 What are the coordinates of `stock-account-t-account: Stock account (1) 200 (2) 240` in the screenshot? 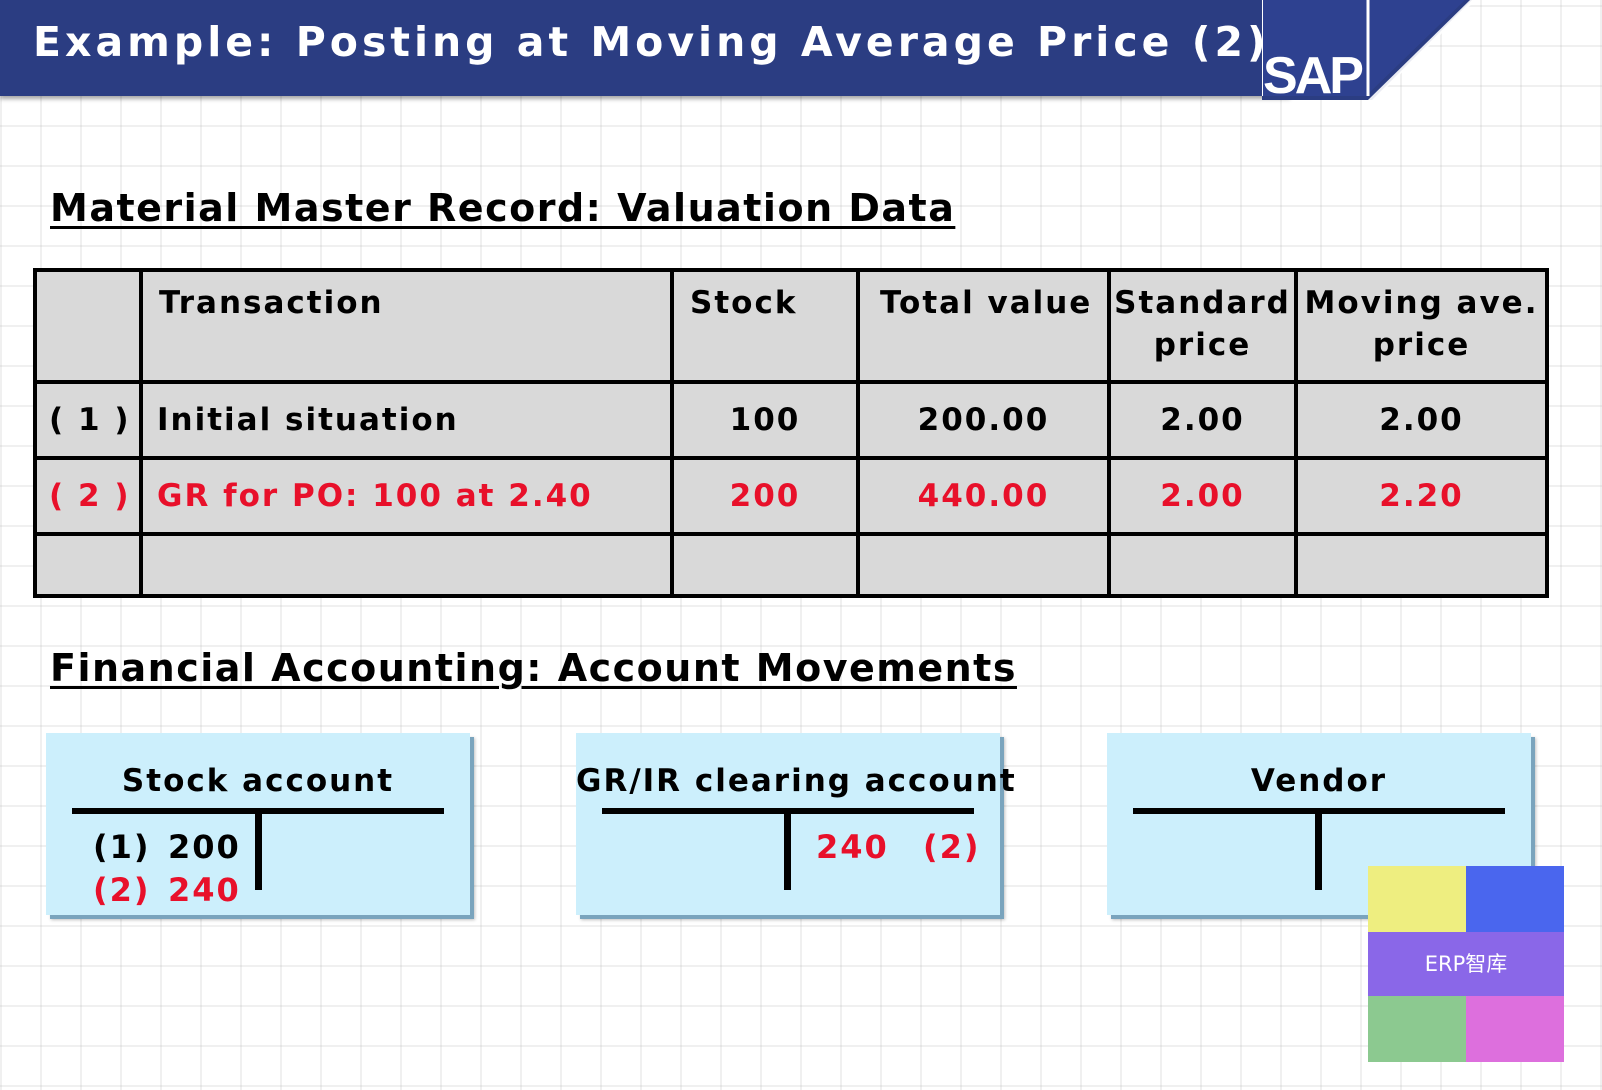 It's located at (258, 824).